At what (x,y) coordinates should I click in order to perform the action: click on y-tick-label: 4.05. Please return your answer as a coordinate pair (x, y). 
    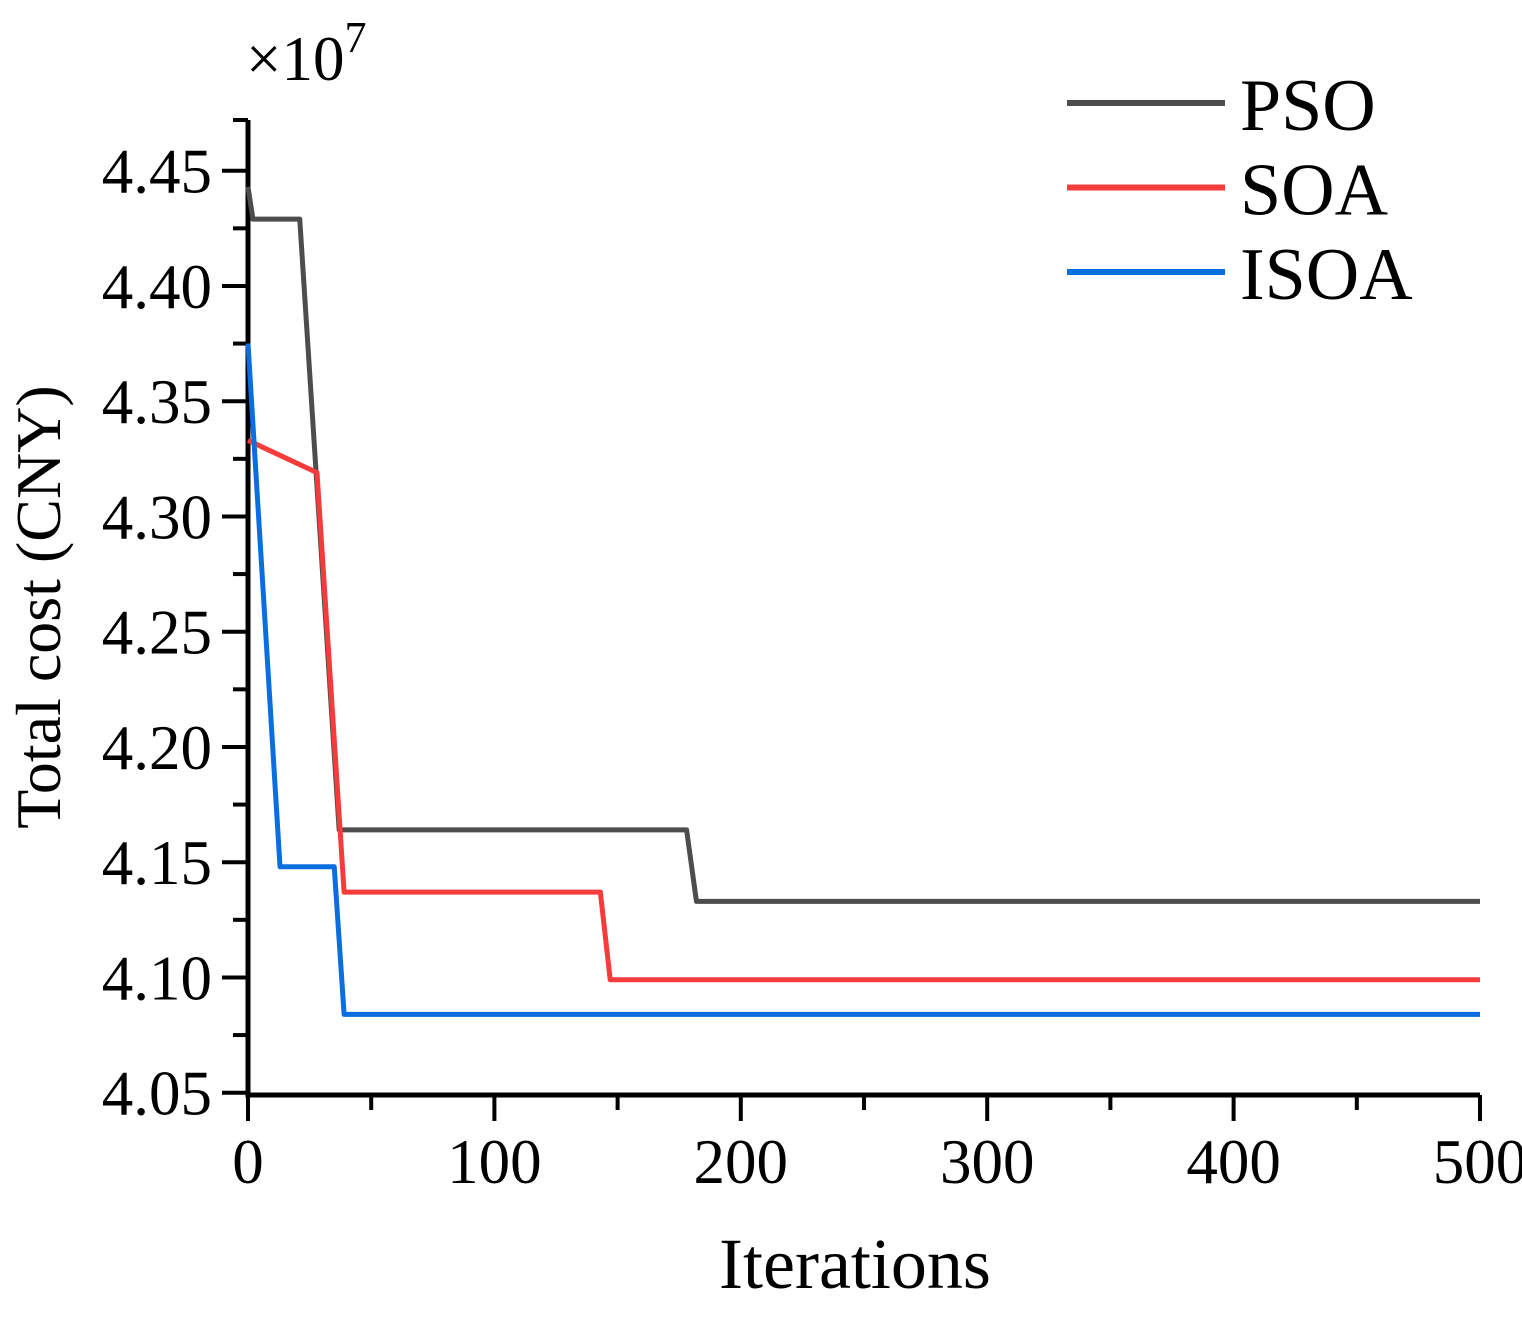
    Looking at the image, I should click on (157, 1094).